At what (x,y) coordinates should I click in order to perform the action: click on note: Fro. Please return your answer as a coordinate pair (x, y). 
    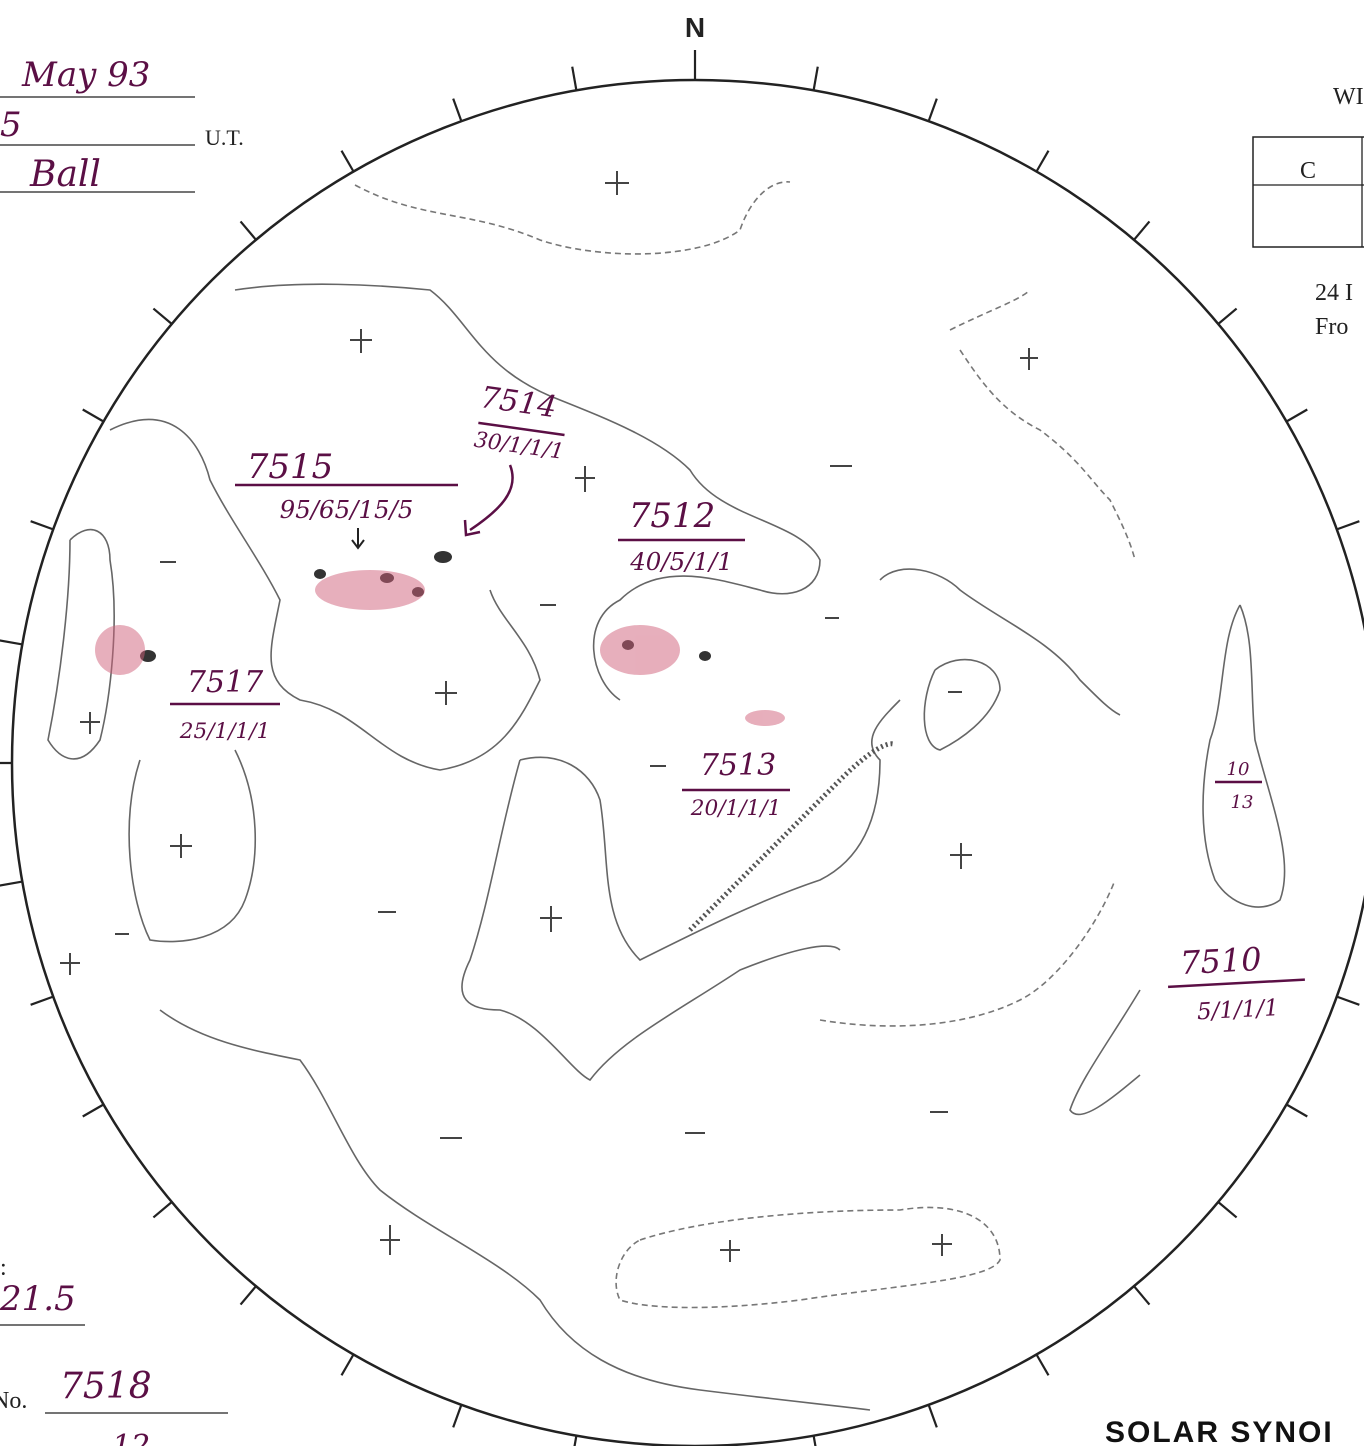
    Looking at the image, I should click on (1331, 327).